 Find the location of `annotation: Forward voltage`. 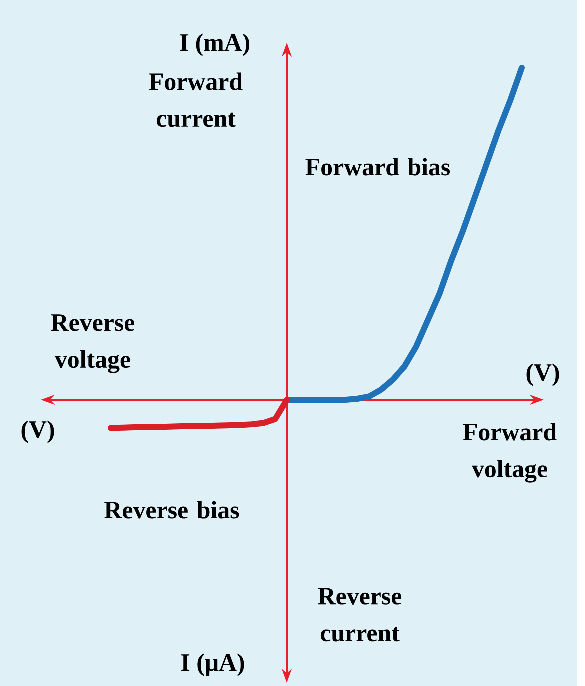

annotation: Forward voltage is located at coordinates (510, 453).